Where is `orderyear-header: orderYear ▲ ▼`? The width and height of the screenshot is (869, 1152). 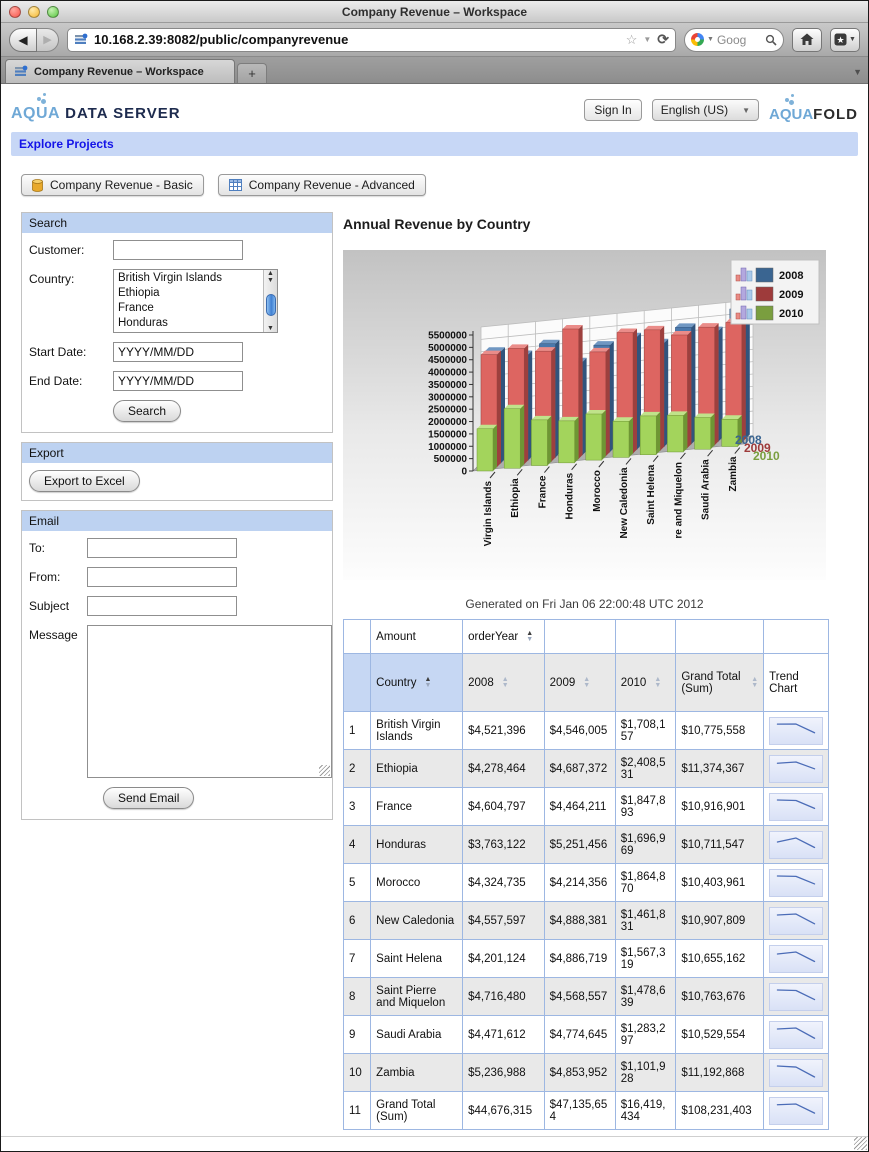 orderyear-header: orderYear ▲ ▼ is located at coordinates (503, 636).